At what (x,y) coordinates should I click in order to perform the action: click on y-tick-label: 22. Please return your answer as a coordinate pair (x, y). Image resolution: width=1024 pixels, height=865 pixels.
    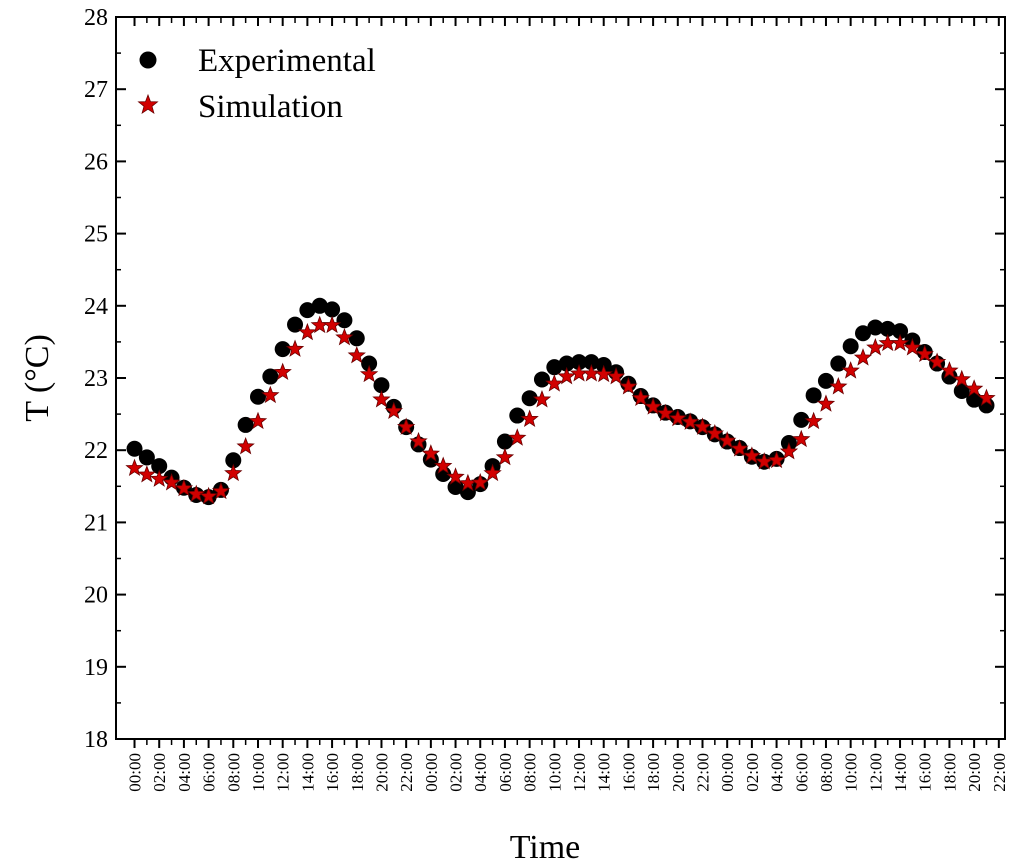
    Looking at the image, I should click on (96, 451).